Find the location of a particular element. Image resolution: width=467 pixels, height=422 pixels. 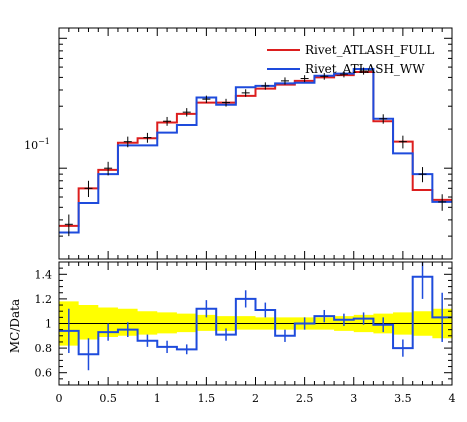

x-tick-label: 1 is located at coordinates (157, 398).